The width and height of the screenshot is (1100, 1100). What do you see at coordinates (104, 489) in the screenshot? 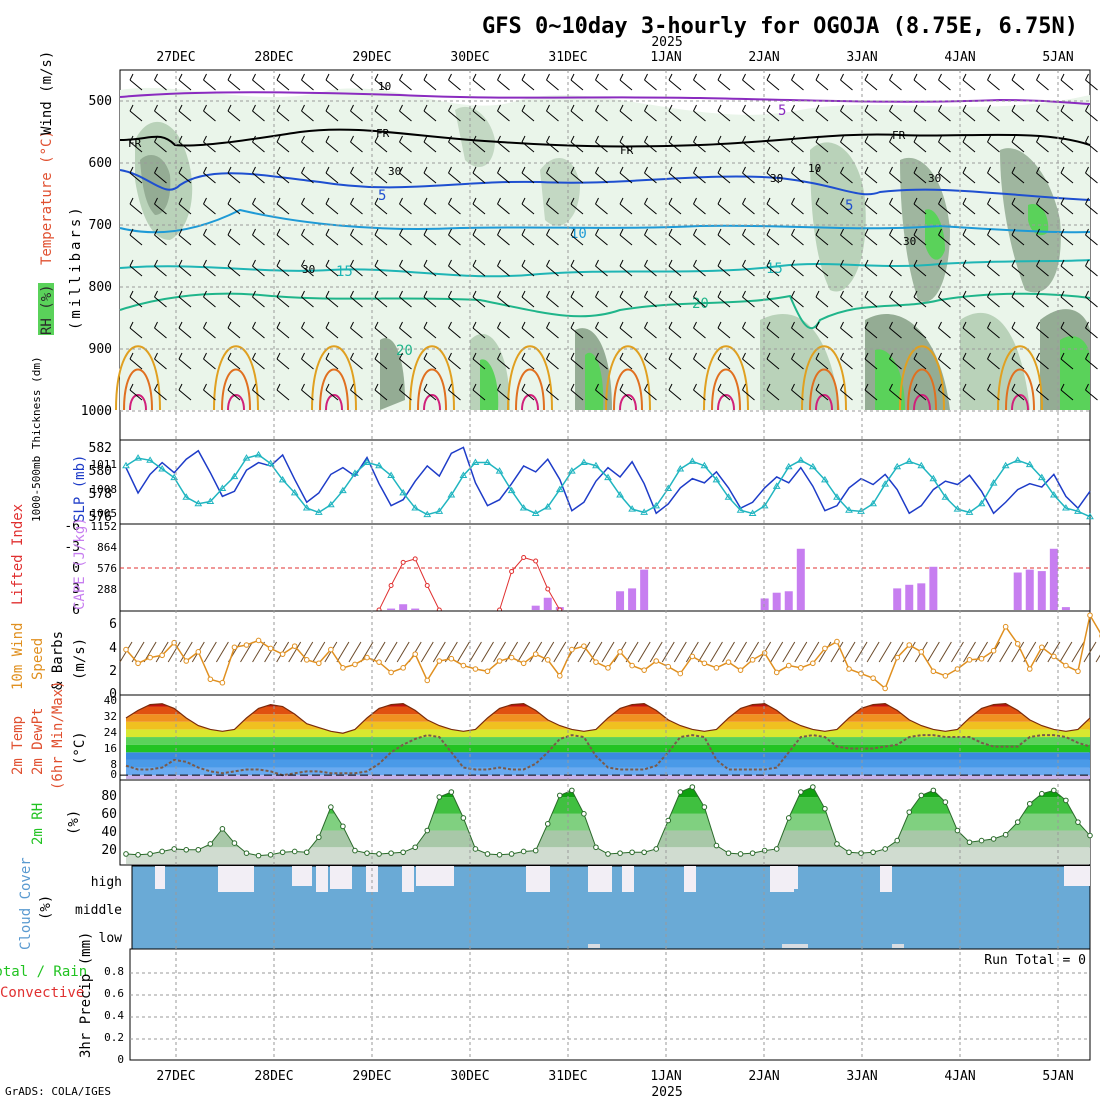
I see `slp-tick-label: 1008` at bounding box center [104, 489].